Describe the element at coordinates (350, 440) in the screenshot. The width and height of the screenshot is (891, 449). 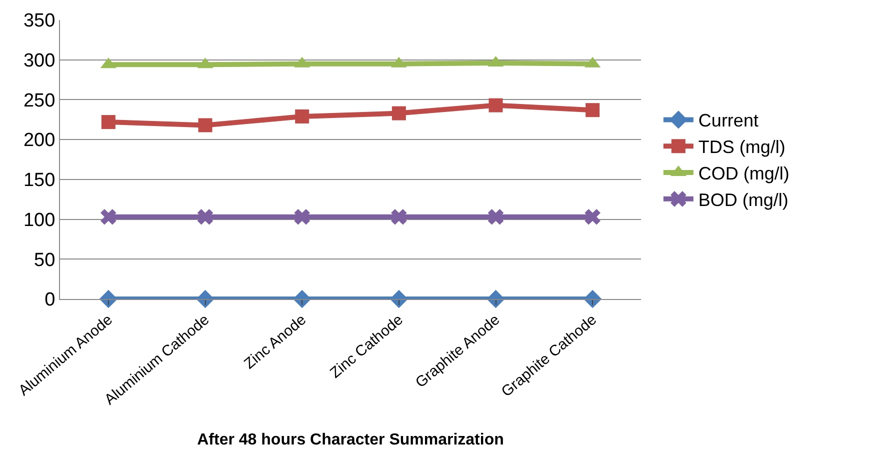
I see `text: After 48 hours Character Summarization` at that location.